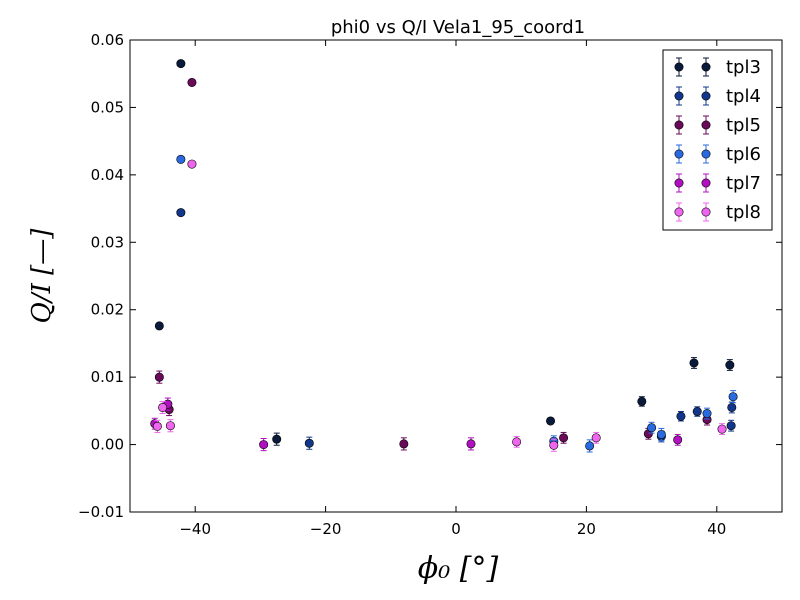 Image resolution: width=800 pixels, height=600 pixels. Describe the element at coordinates (107, 107) in the screenshot. I see `y-tick-label: 0.05` at that location.